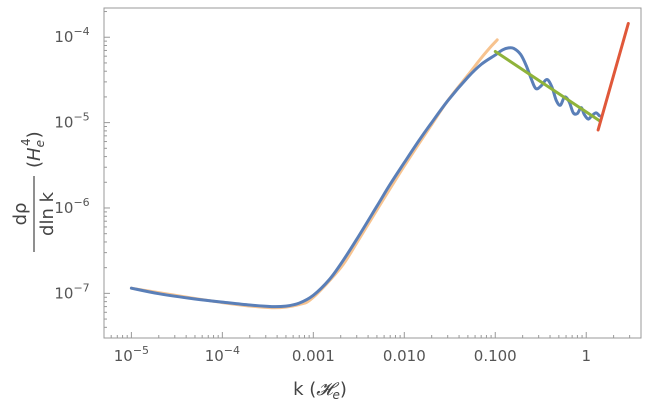 This screenshot has height=404, width=654. Describe the element at coordinates (71, 291) in the screenshot. I see `y-tick-label: 10⁻⁷` at that location.